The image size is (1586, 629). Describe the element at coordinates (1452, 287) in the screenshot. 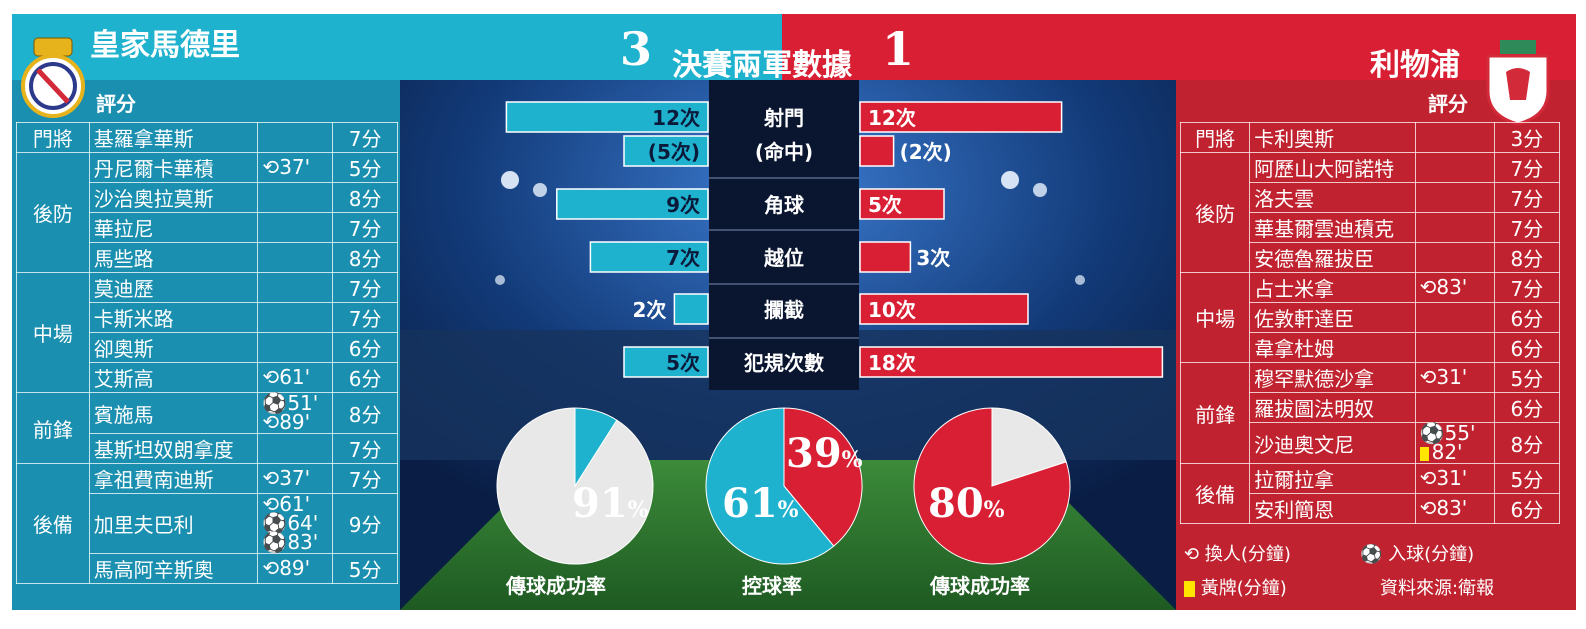

I see `event-time: 83'` at that location.